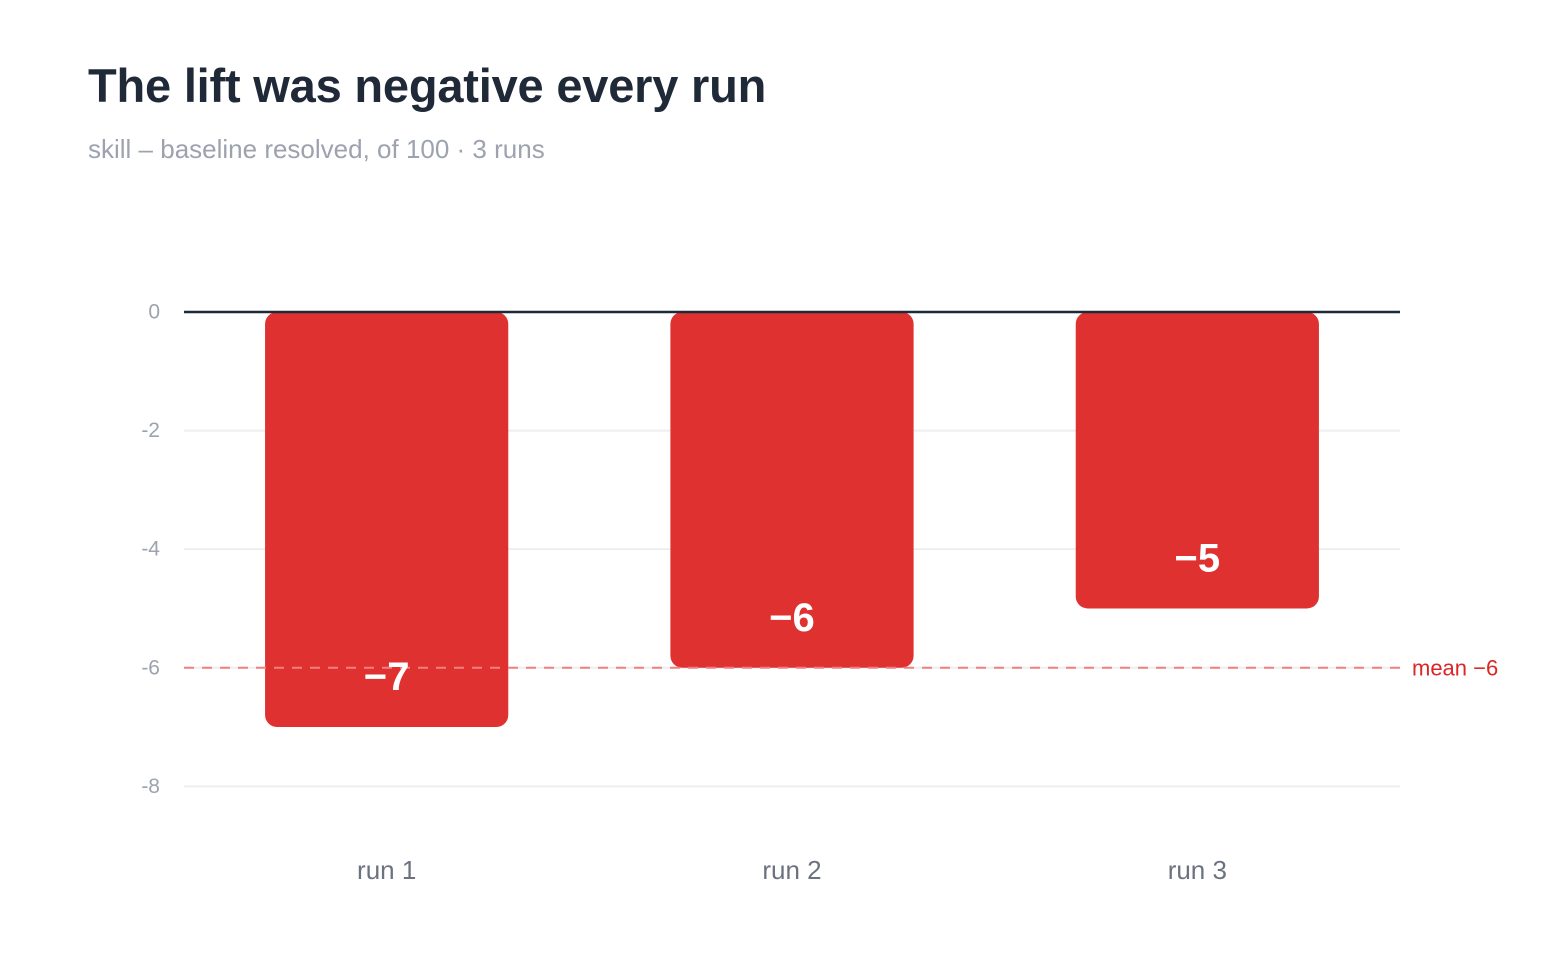 This screenshot has height=960, width=1560. Describe the element at coordinates (150, 667) in the screenshot. I see `y-tick-label: -6` at that location.